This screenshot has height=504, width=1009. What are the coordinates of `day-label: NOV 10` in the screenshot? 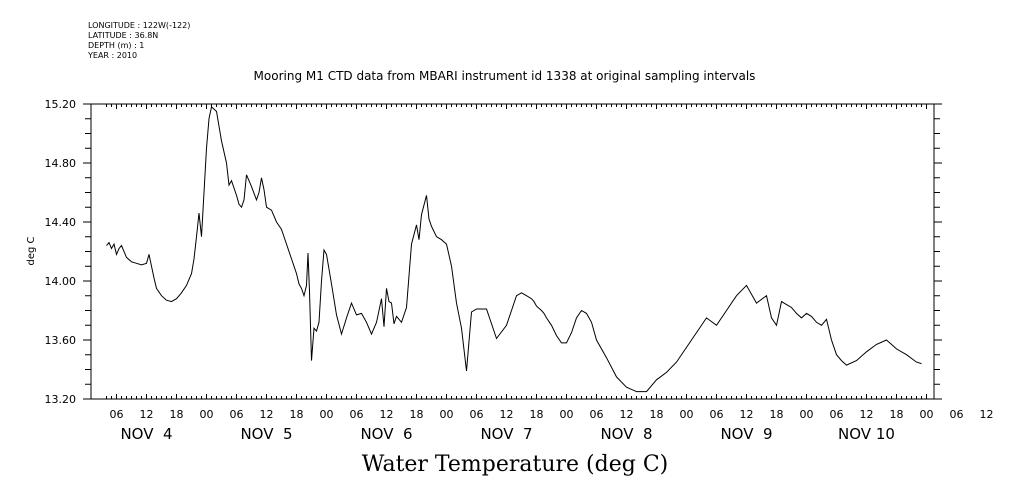 It's located at (866, 434).